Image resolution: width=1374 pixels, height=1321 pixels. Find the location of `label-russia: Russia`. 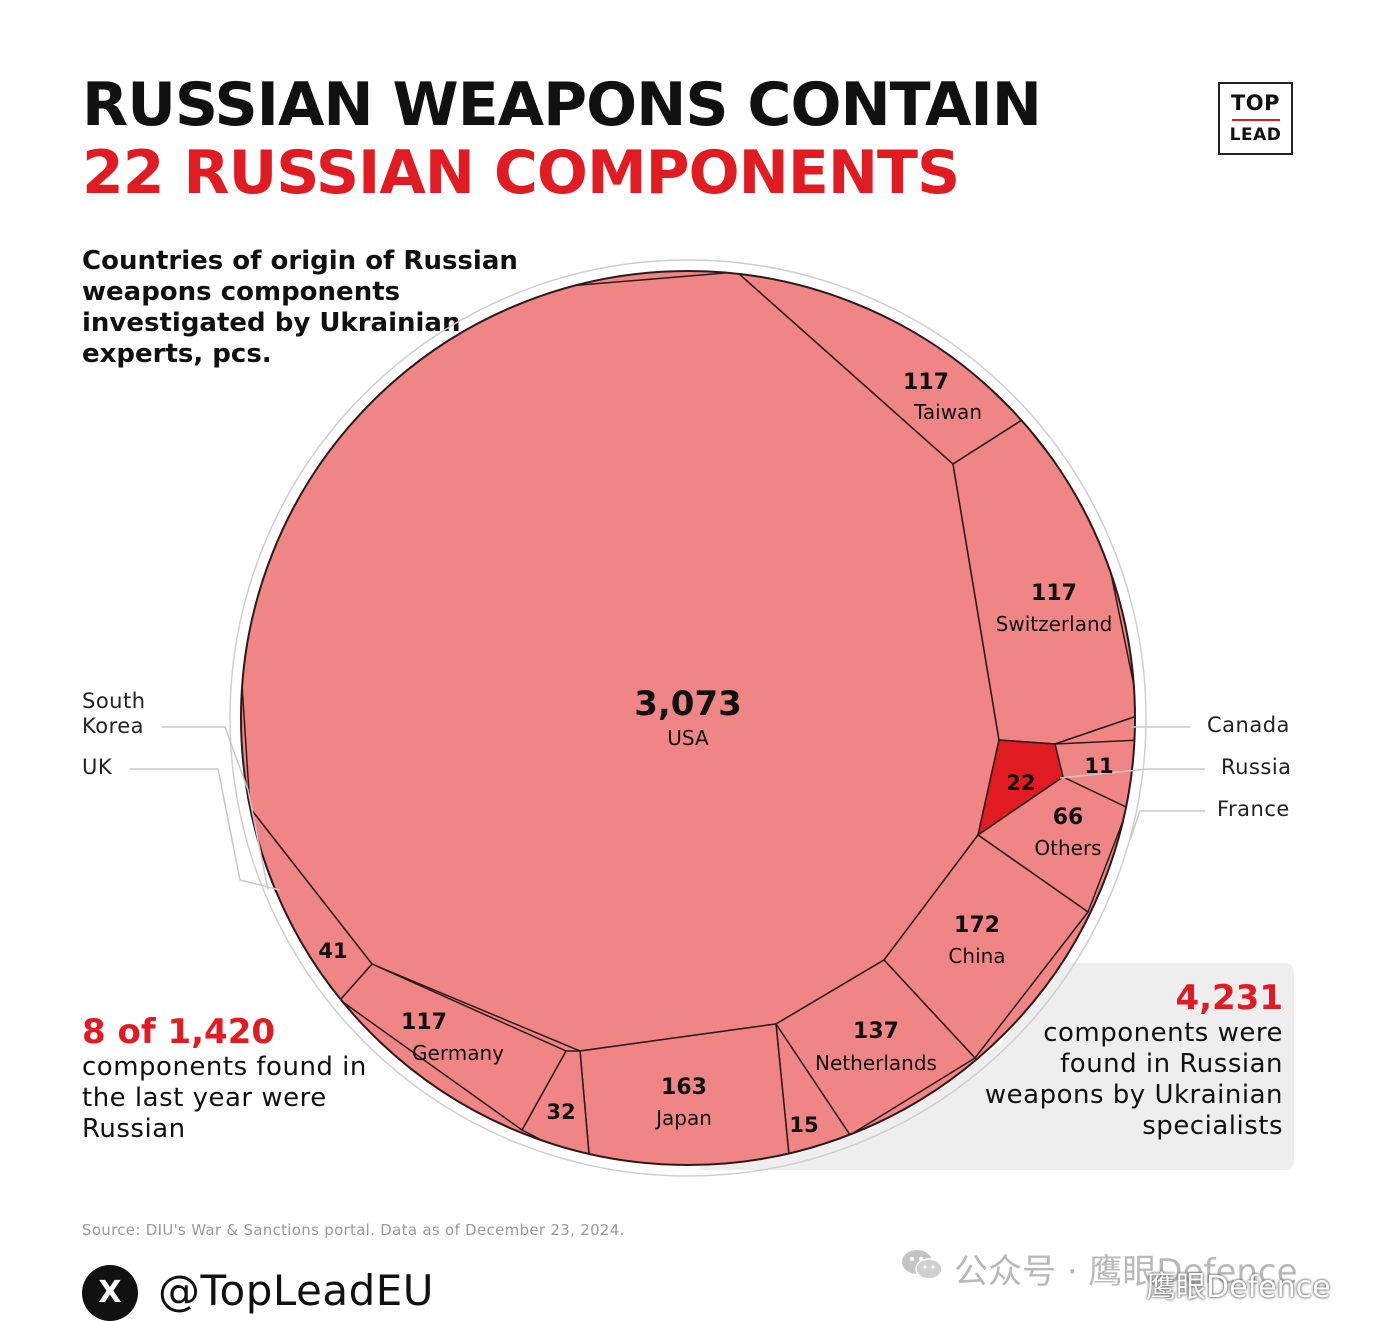

label-russia: Russia is located at coordinates (1256, 767).